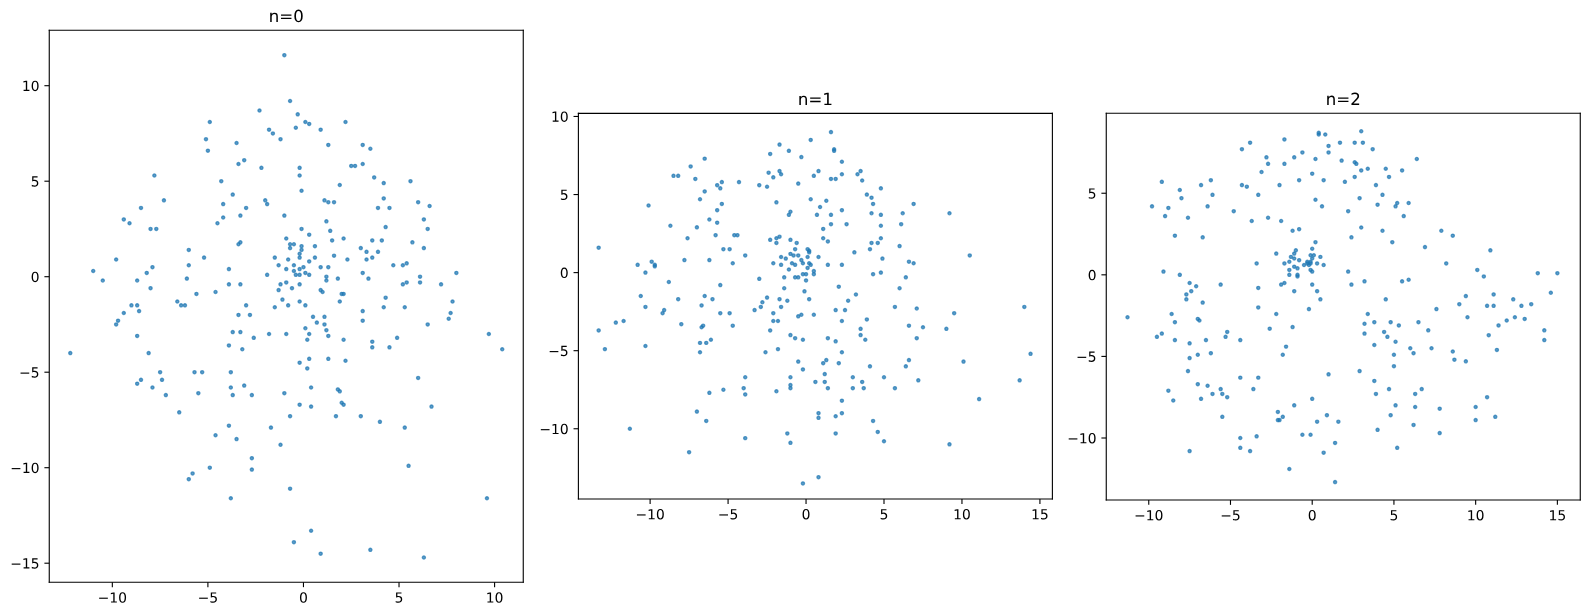  What do you see at coordinates (1343, 98) in the screenshot?
I see `chart-title: n=2` at bounding box center [1343, 98].